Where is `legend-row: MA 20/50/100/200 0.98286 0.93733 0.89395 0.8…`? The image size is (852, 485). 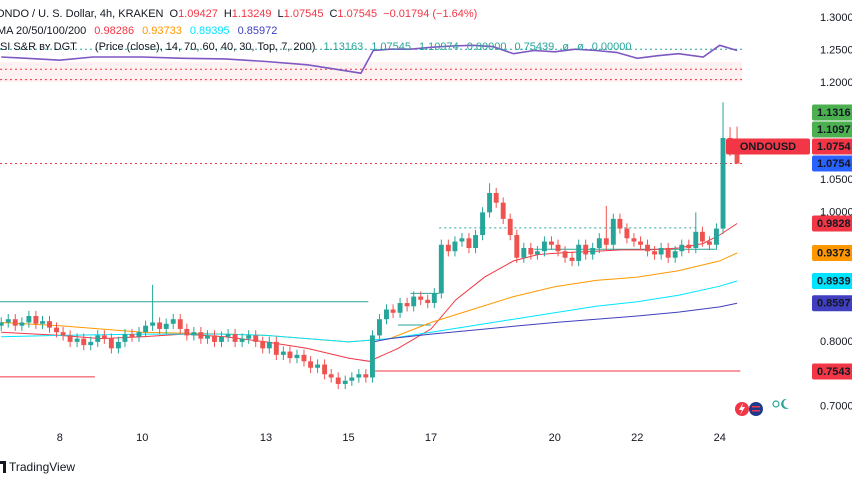 legend-row: MA 20/50/100/200 0.98286 0.93733 0.89395 0.8… is located at coordinates (138, 31).